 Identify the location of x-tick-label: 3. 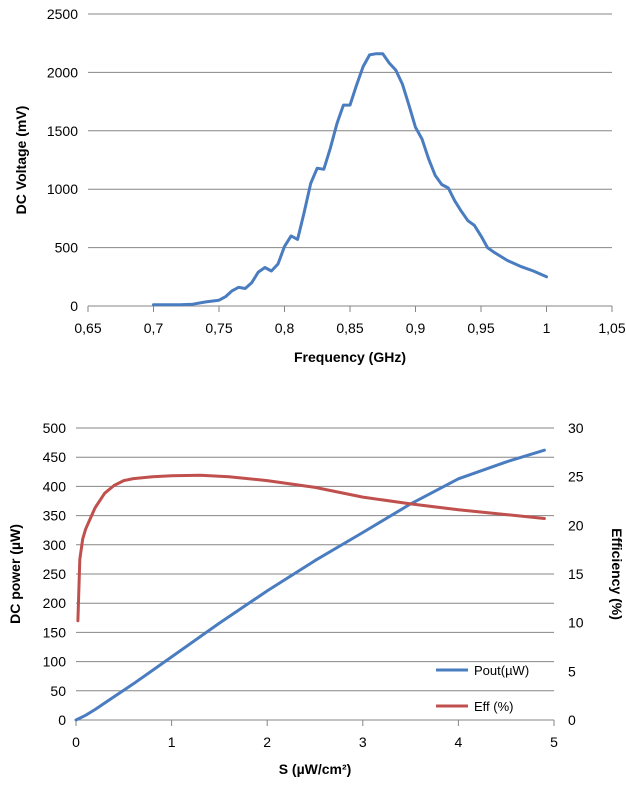
(363, 742).